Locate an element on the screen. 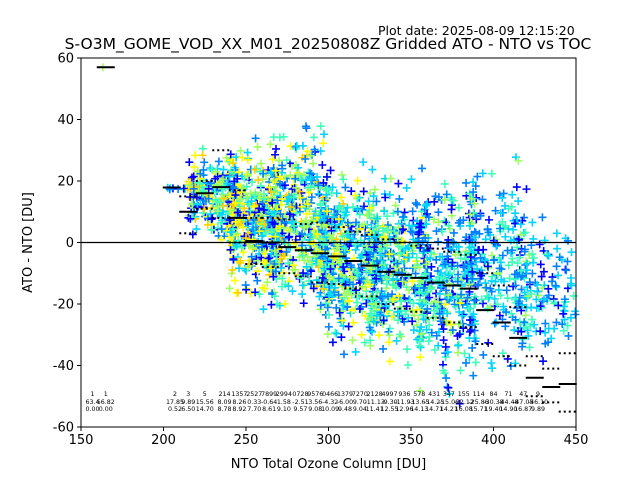  bin-annotation-text: 9.04 is located at coordinates (360, 409).